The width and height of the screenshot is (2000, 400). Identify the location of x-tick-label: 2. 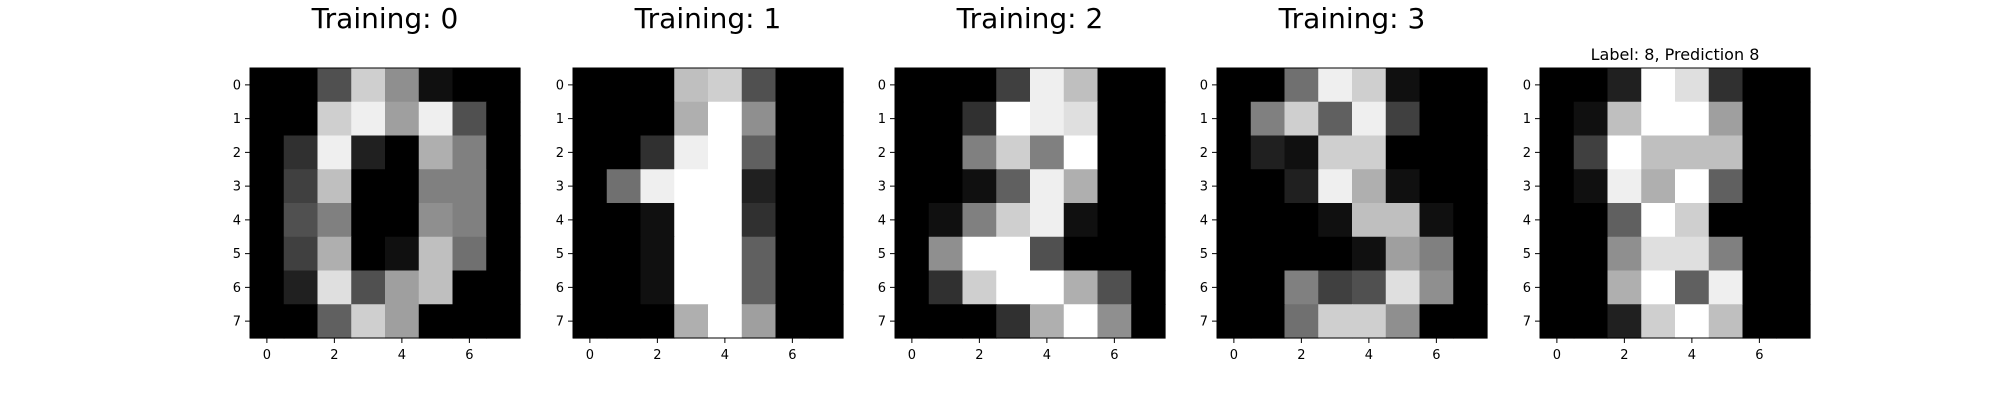
(657, 355).